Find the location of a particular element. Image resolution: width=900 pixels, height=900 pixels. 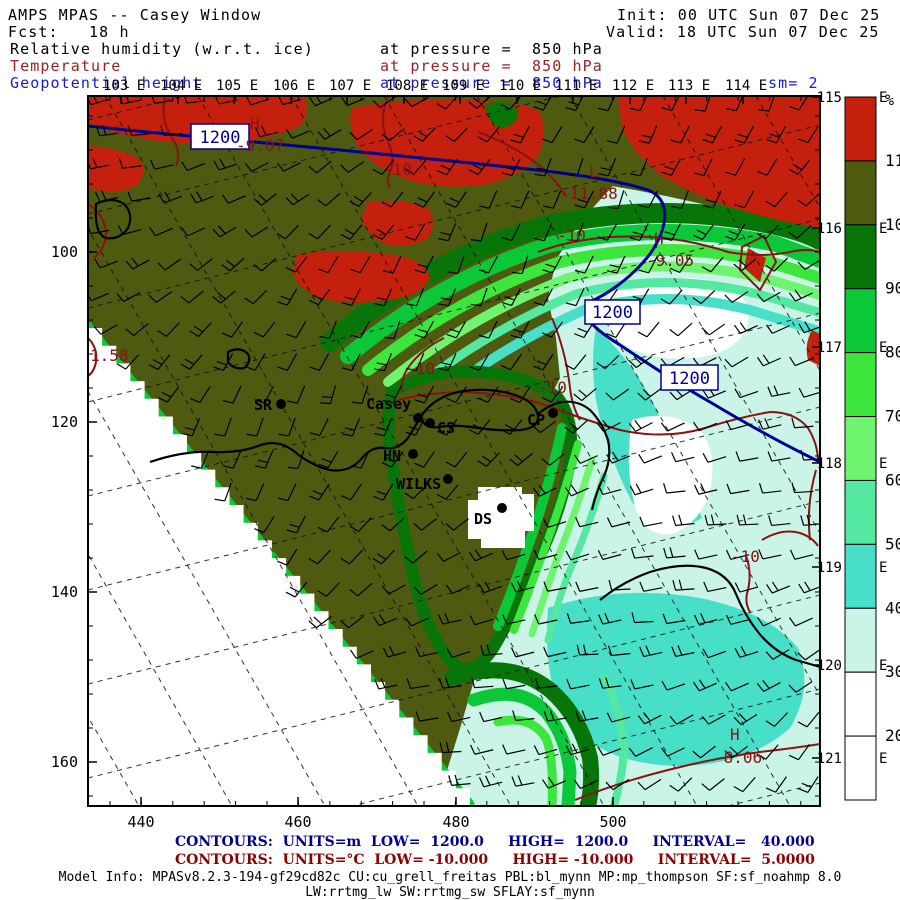

svg-text: CS is located at coordinates (446, 428).